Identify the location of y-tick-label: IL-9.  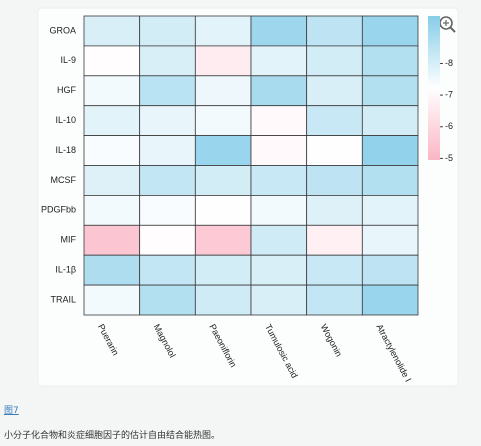
(68, 60).